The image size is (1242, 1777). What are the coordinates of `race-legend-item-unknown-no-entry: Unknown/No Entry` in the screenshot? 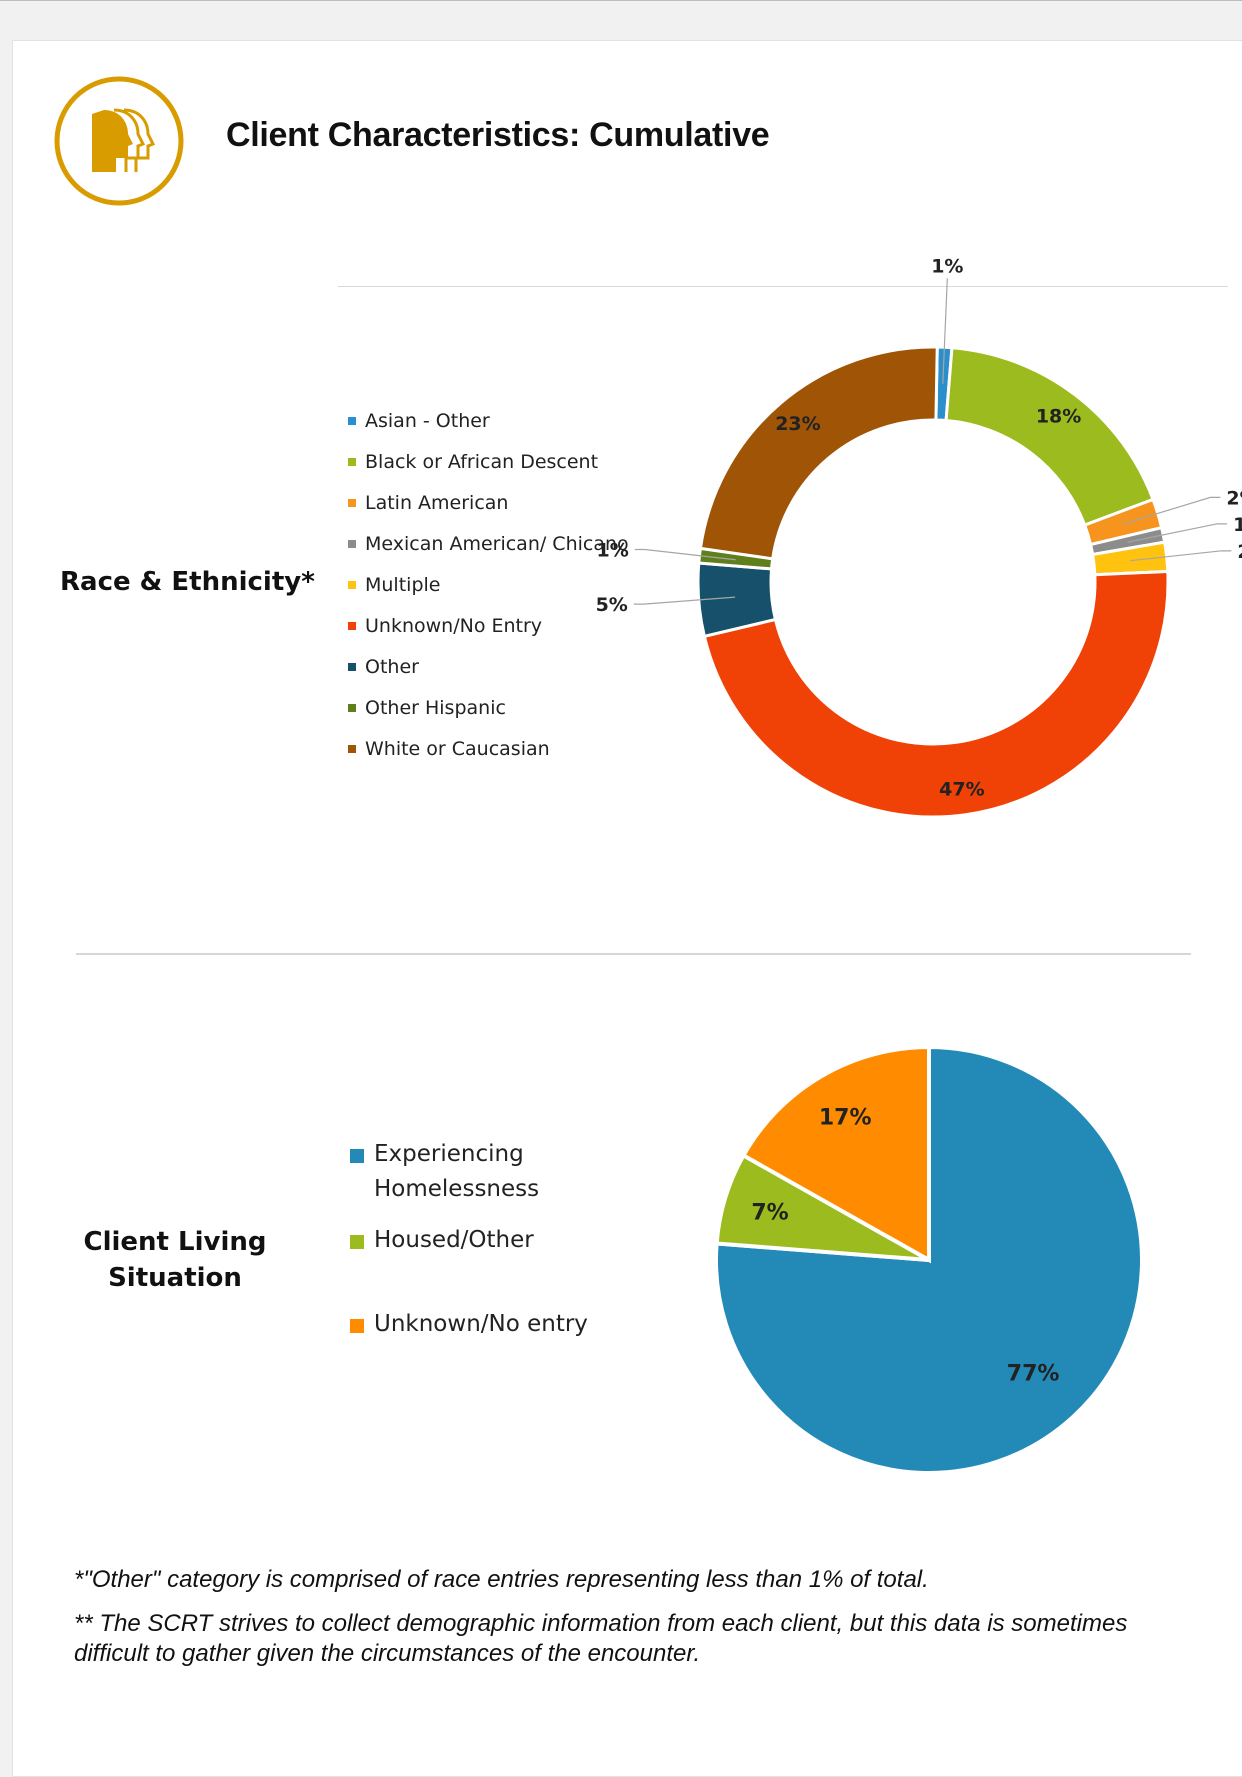 It's located at (488, 630).